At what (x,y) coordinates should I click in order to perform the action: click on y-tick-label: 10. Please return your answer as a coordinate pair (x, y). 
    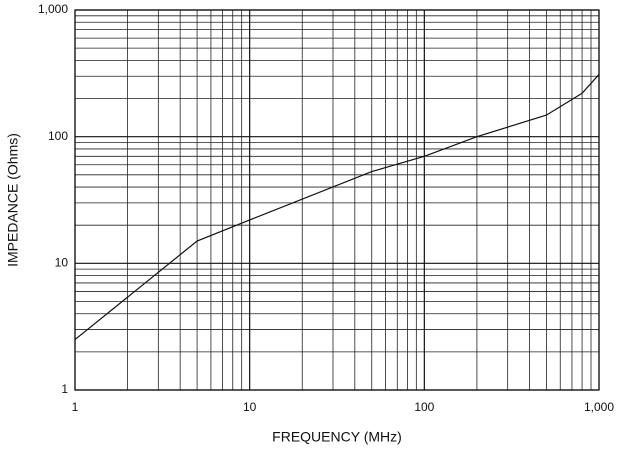
    Looking at the image, I should click on (62, 263).